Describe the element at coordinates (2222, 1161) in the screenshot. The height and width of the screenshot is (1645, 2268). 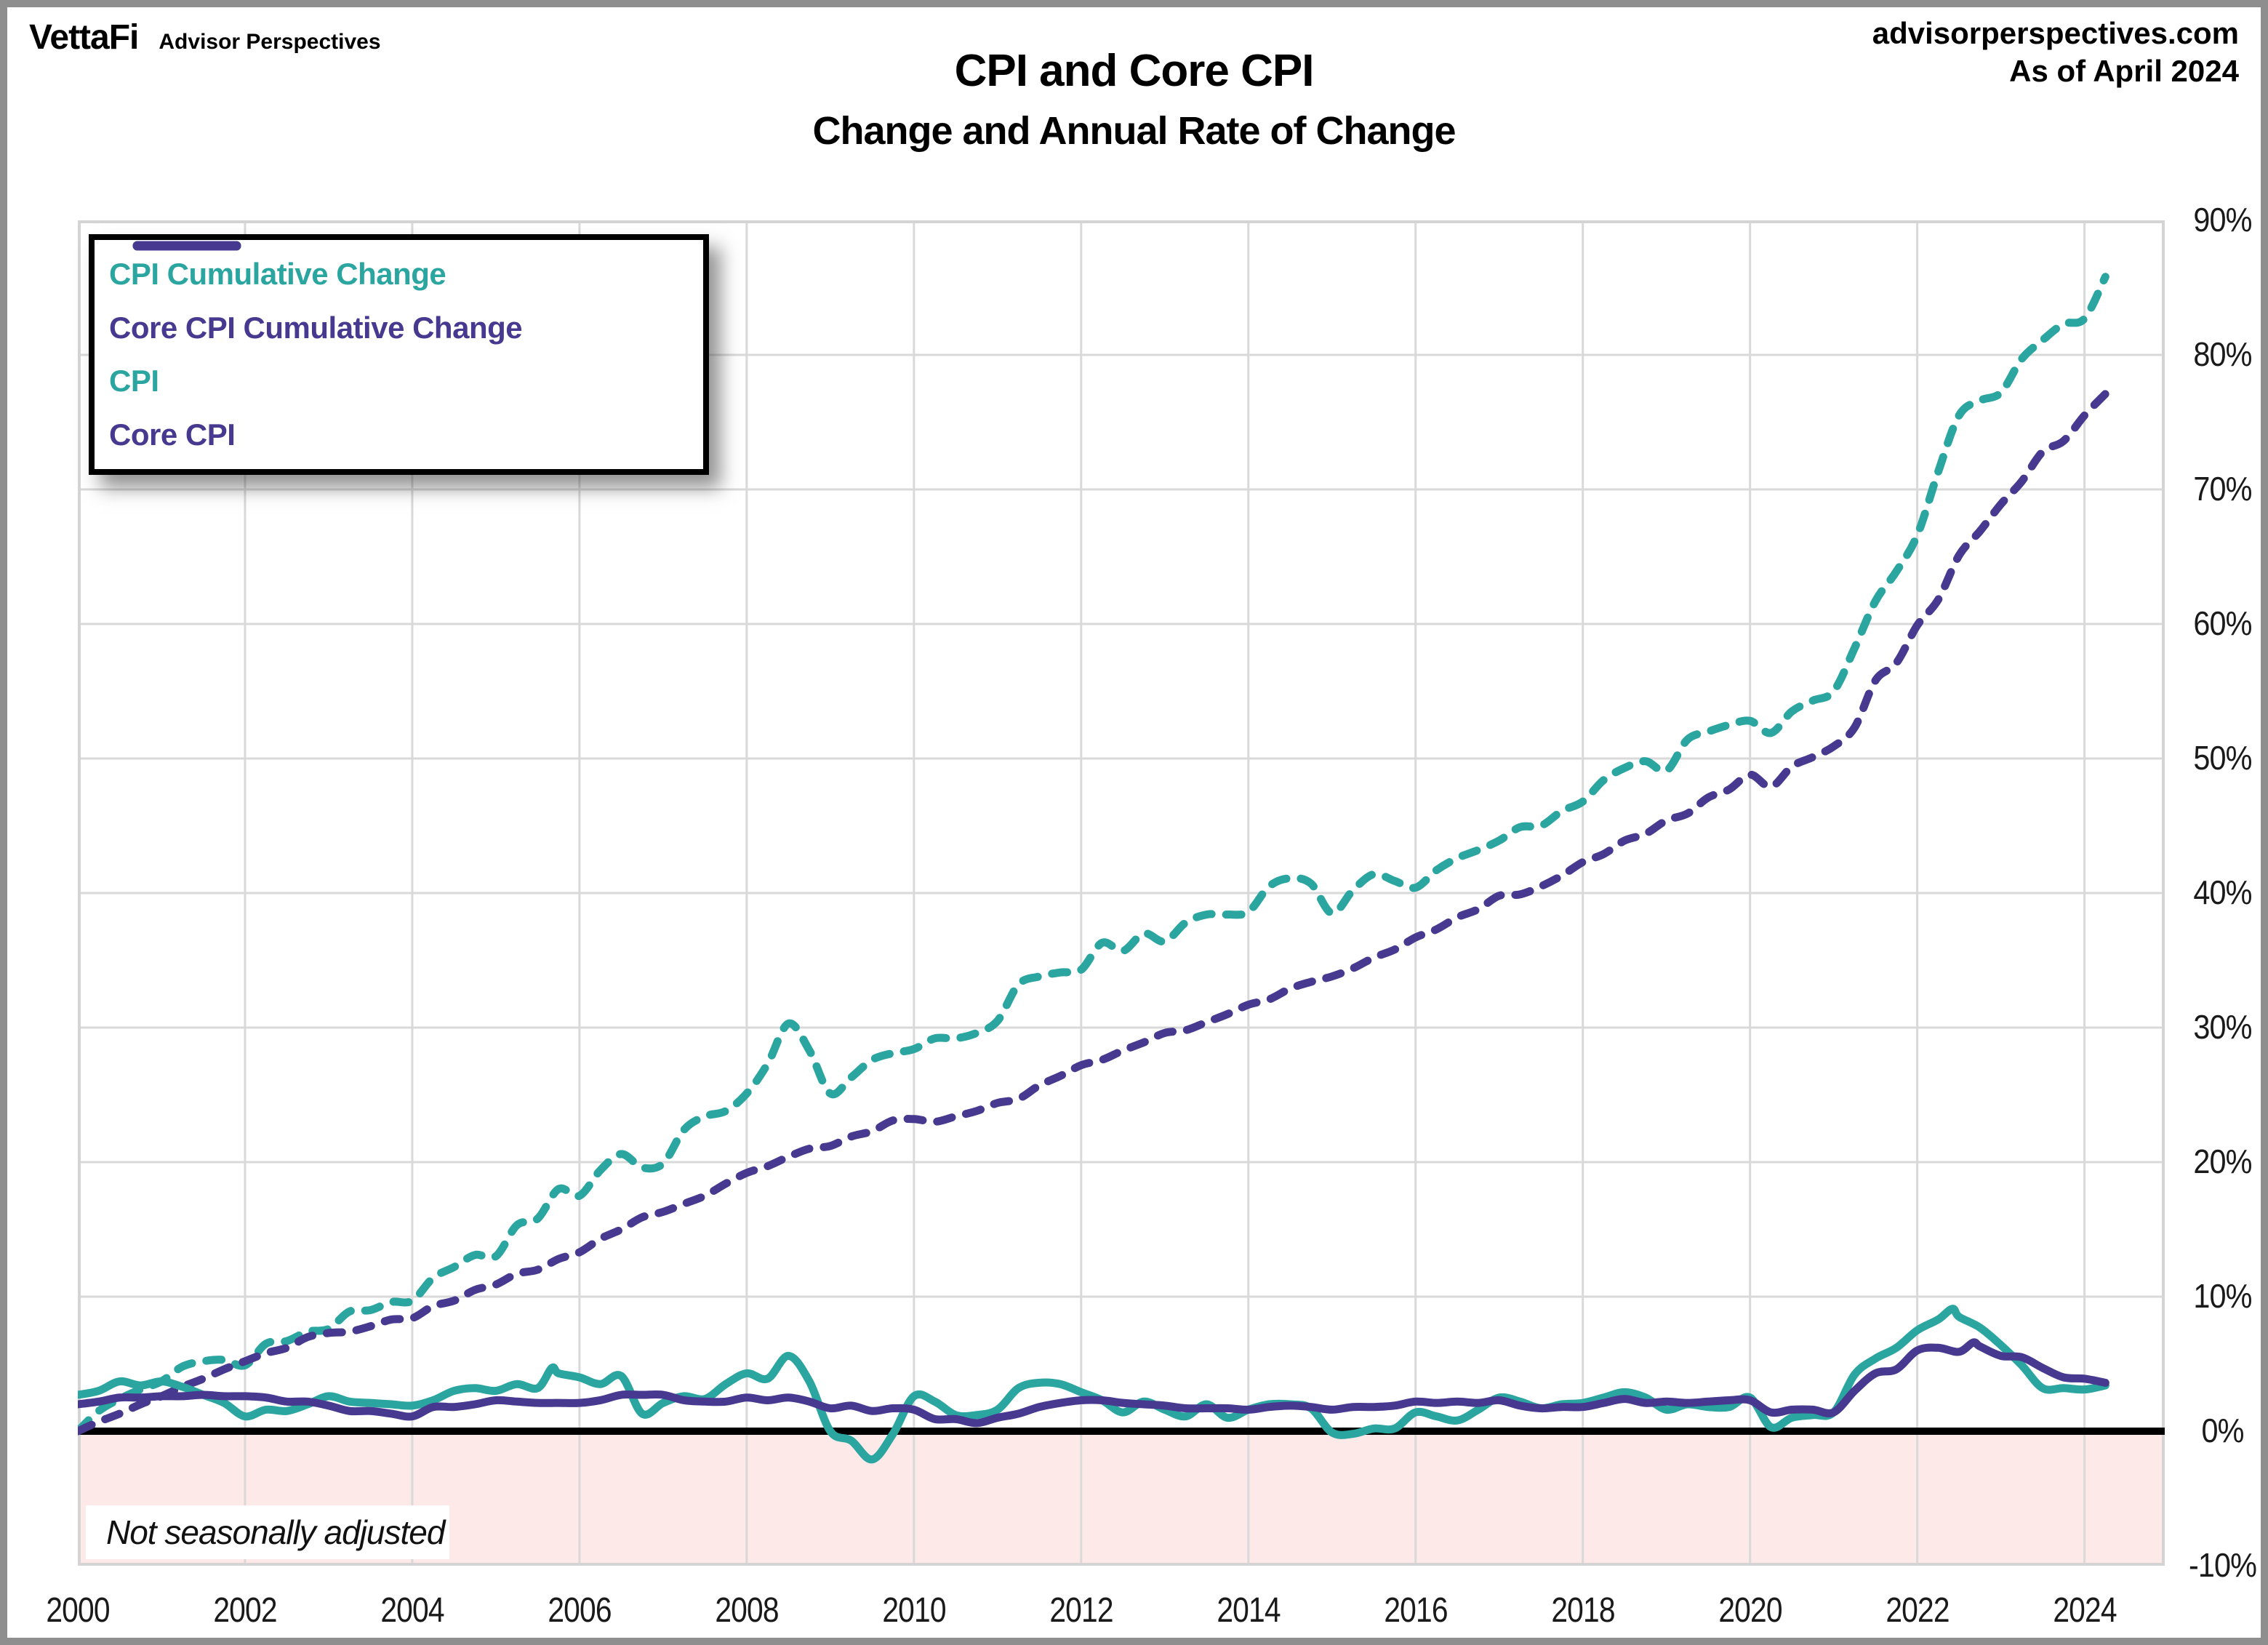
I see `y-tick-label: 20%` at that location.